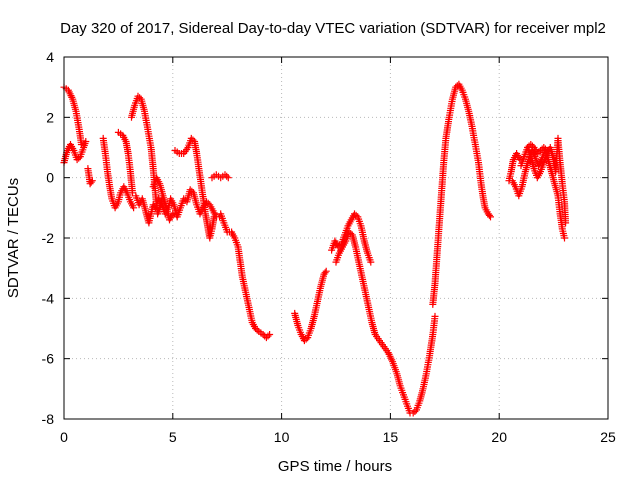  Describe the element at coordinates (50, 57) in the screenshot. I see `y-tick-label: 4` at that location.